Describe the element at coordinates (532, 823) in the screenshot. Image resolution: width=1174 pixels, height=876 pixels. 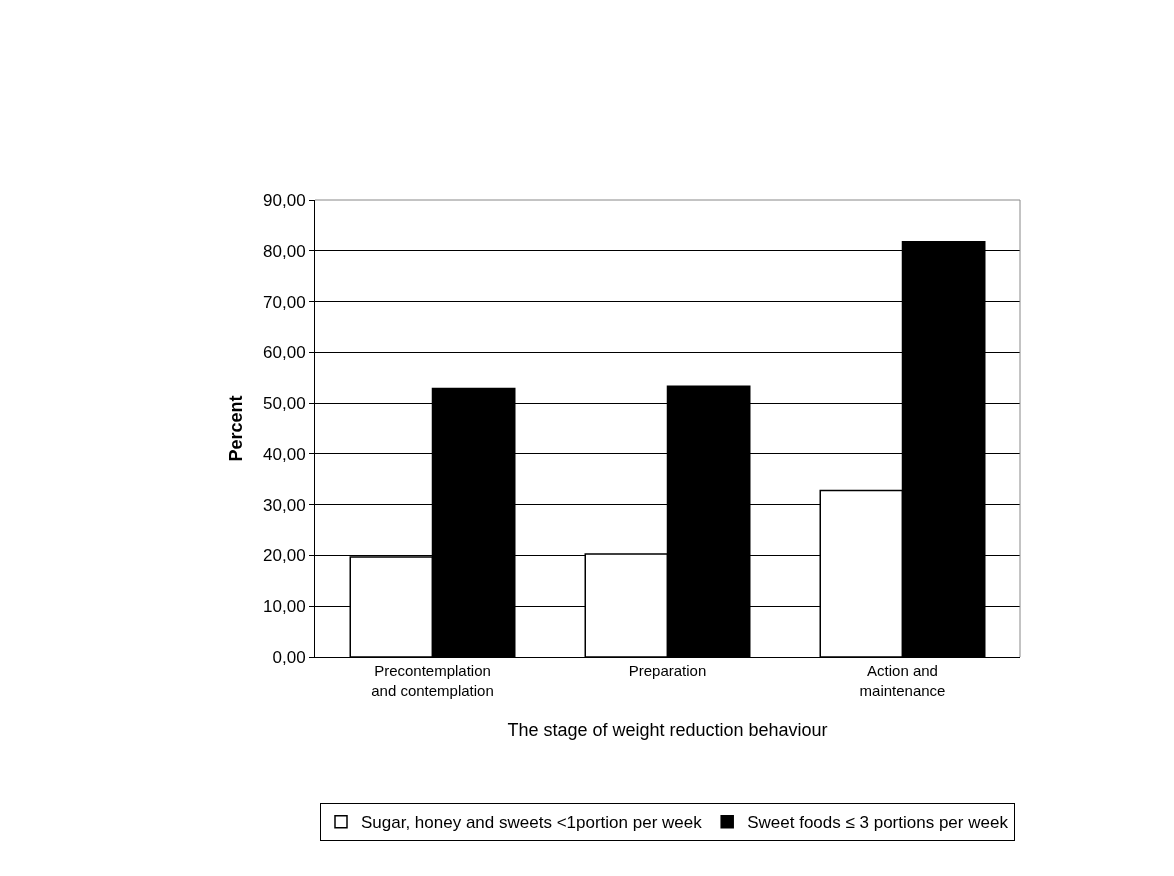
I see `legend-label: Sugar, honey and sweets <1portion per week` at that location.